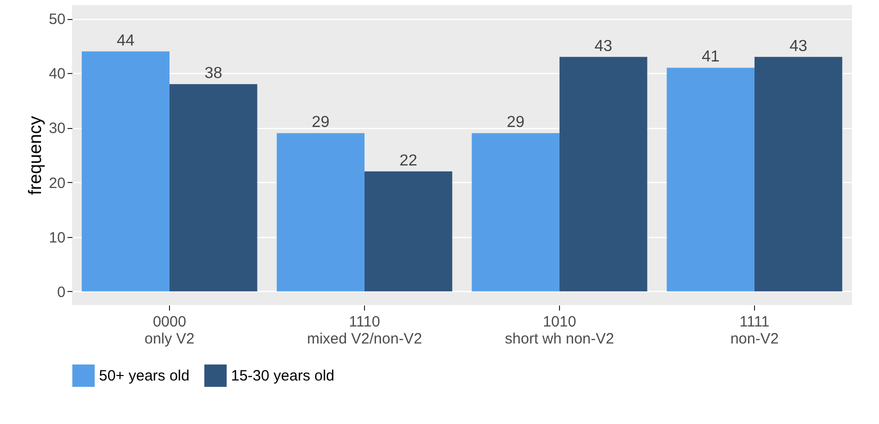 This screenshot has height=424, width=879. What do you see at coordinates (364, 331) in the screenshot?
I see `x-tick-label: 1110 mixed V2/non-V2` at bounding box center [364, 331].